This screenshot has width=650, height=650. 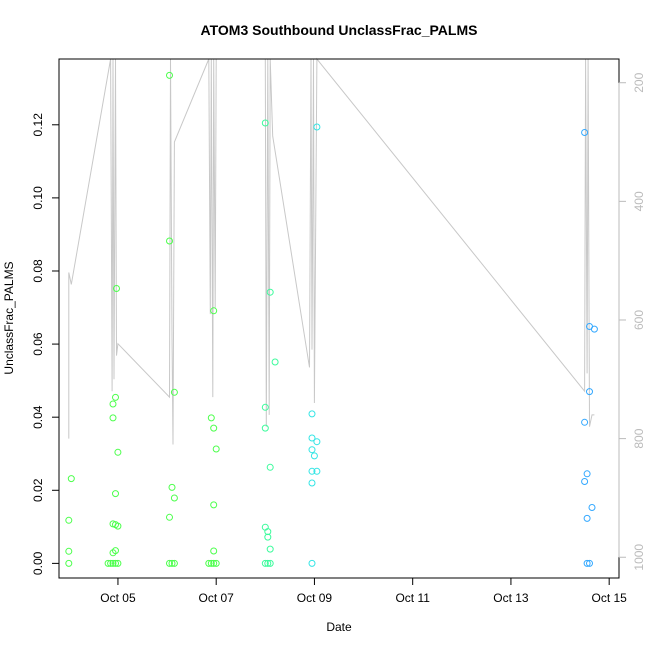 What do you see at coordinates (38, 271) in the screenshot?
I see `y-tick-label: 0.08` at bounding box center [38, 271].